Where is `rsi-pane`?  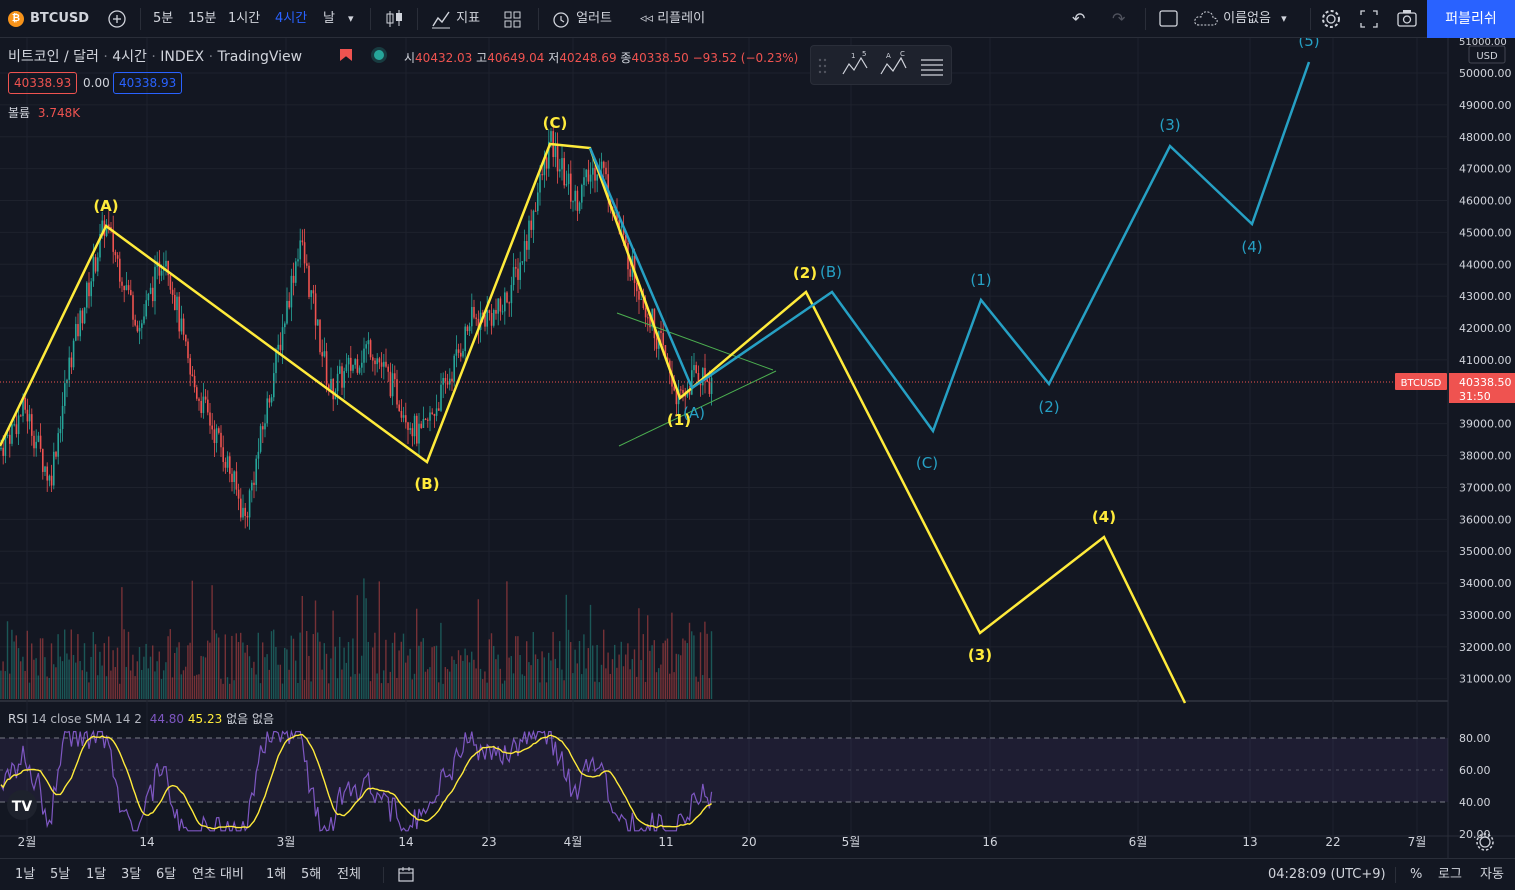
rsi-pane is located at coordinates (724, 769).